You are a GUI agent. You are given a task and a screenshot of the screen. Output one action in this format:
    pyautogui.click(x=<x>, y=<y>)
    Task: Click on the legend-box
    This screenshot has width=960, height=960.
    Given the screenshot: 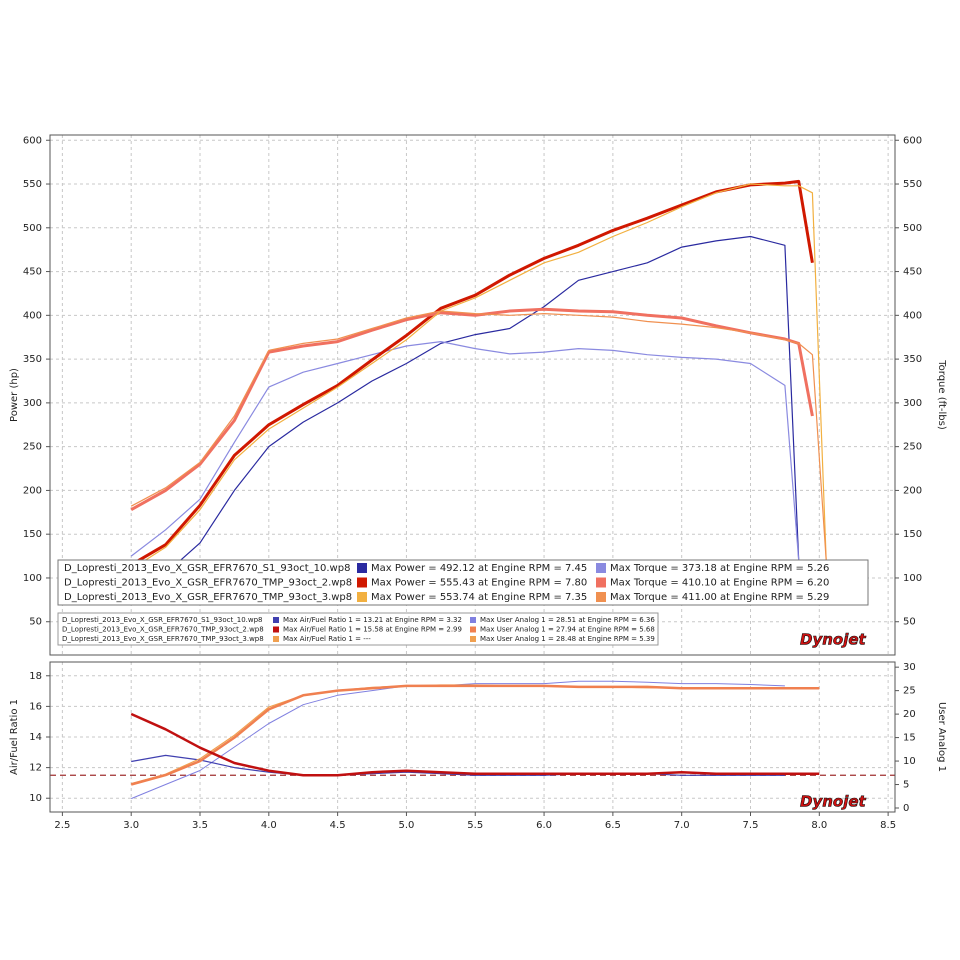 What is the action you would take?
    pyautogui.click(x=463, y=582)
    